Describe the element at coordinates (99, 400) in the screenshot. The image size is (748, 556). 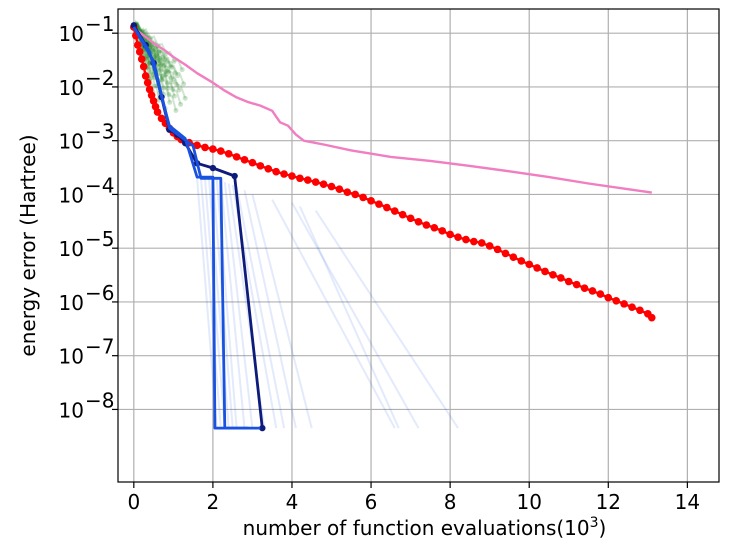
I see `y-tick-exponent-7: −8` at that location.